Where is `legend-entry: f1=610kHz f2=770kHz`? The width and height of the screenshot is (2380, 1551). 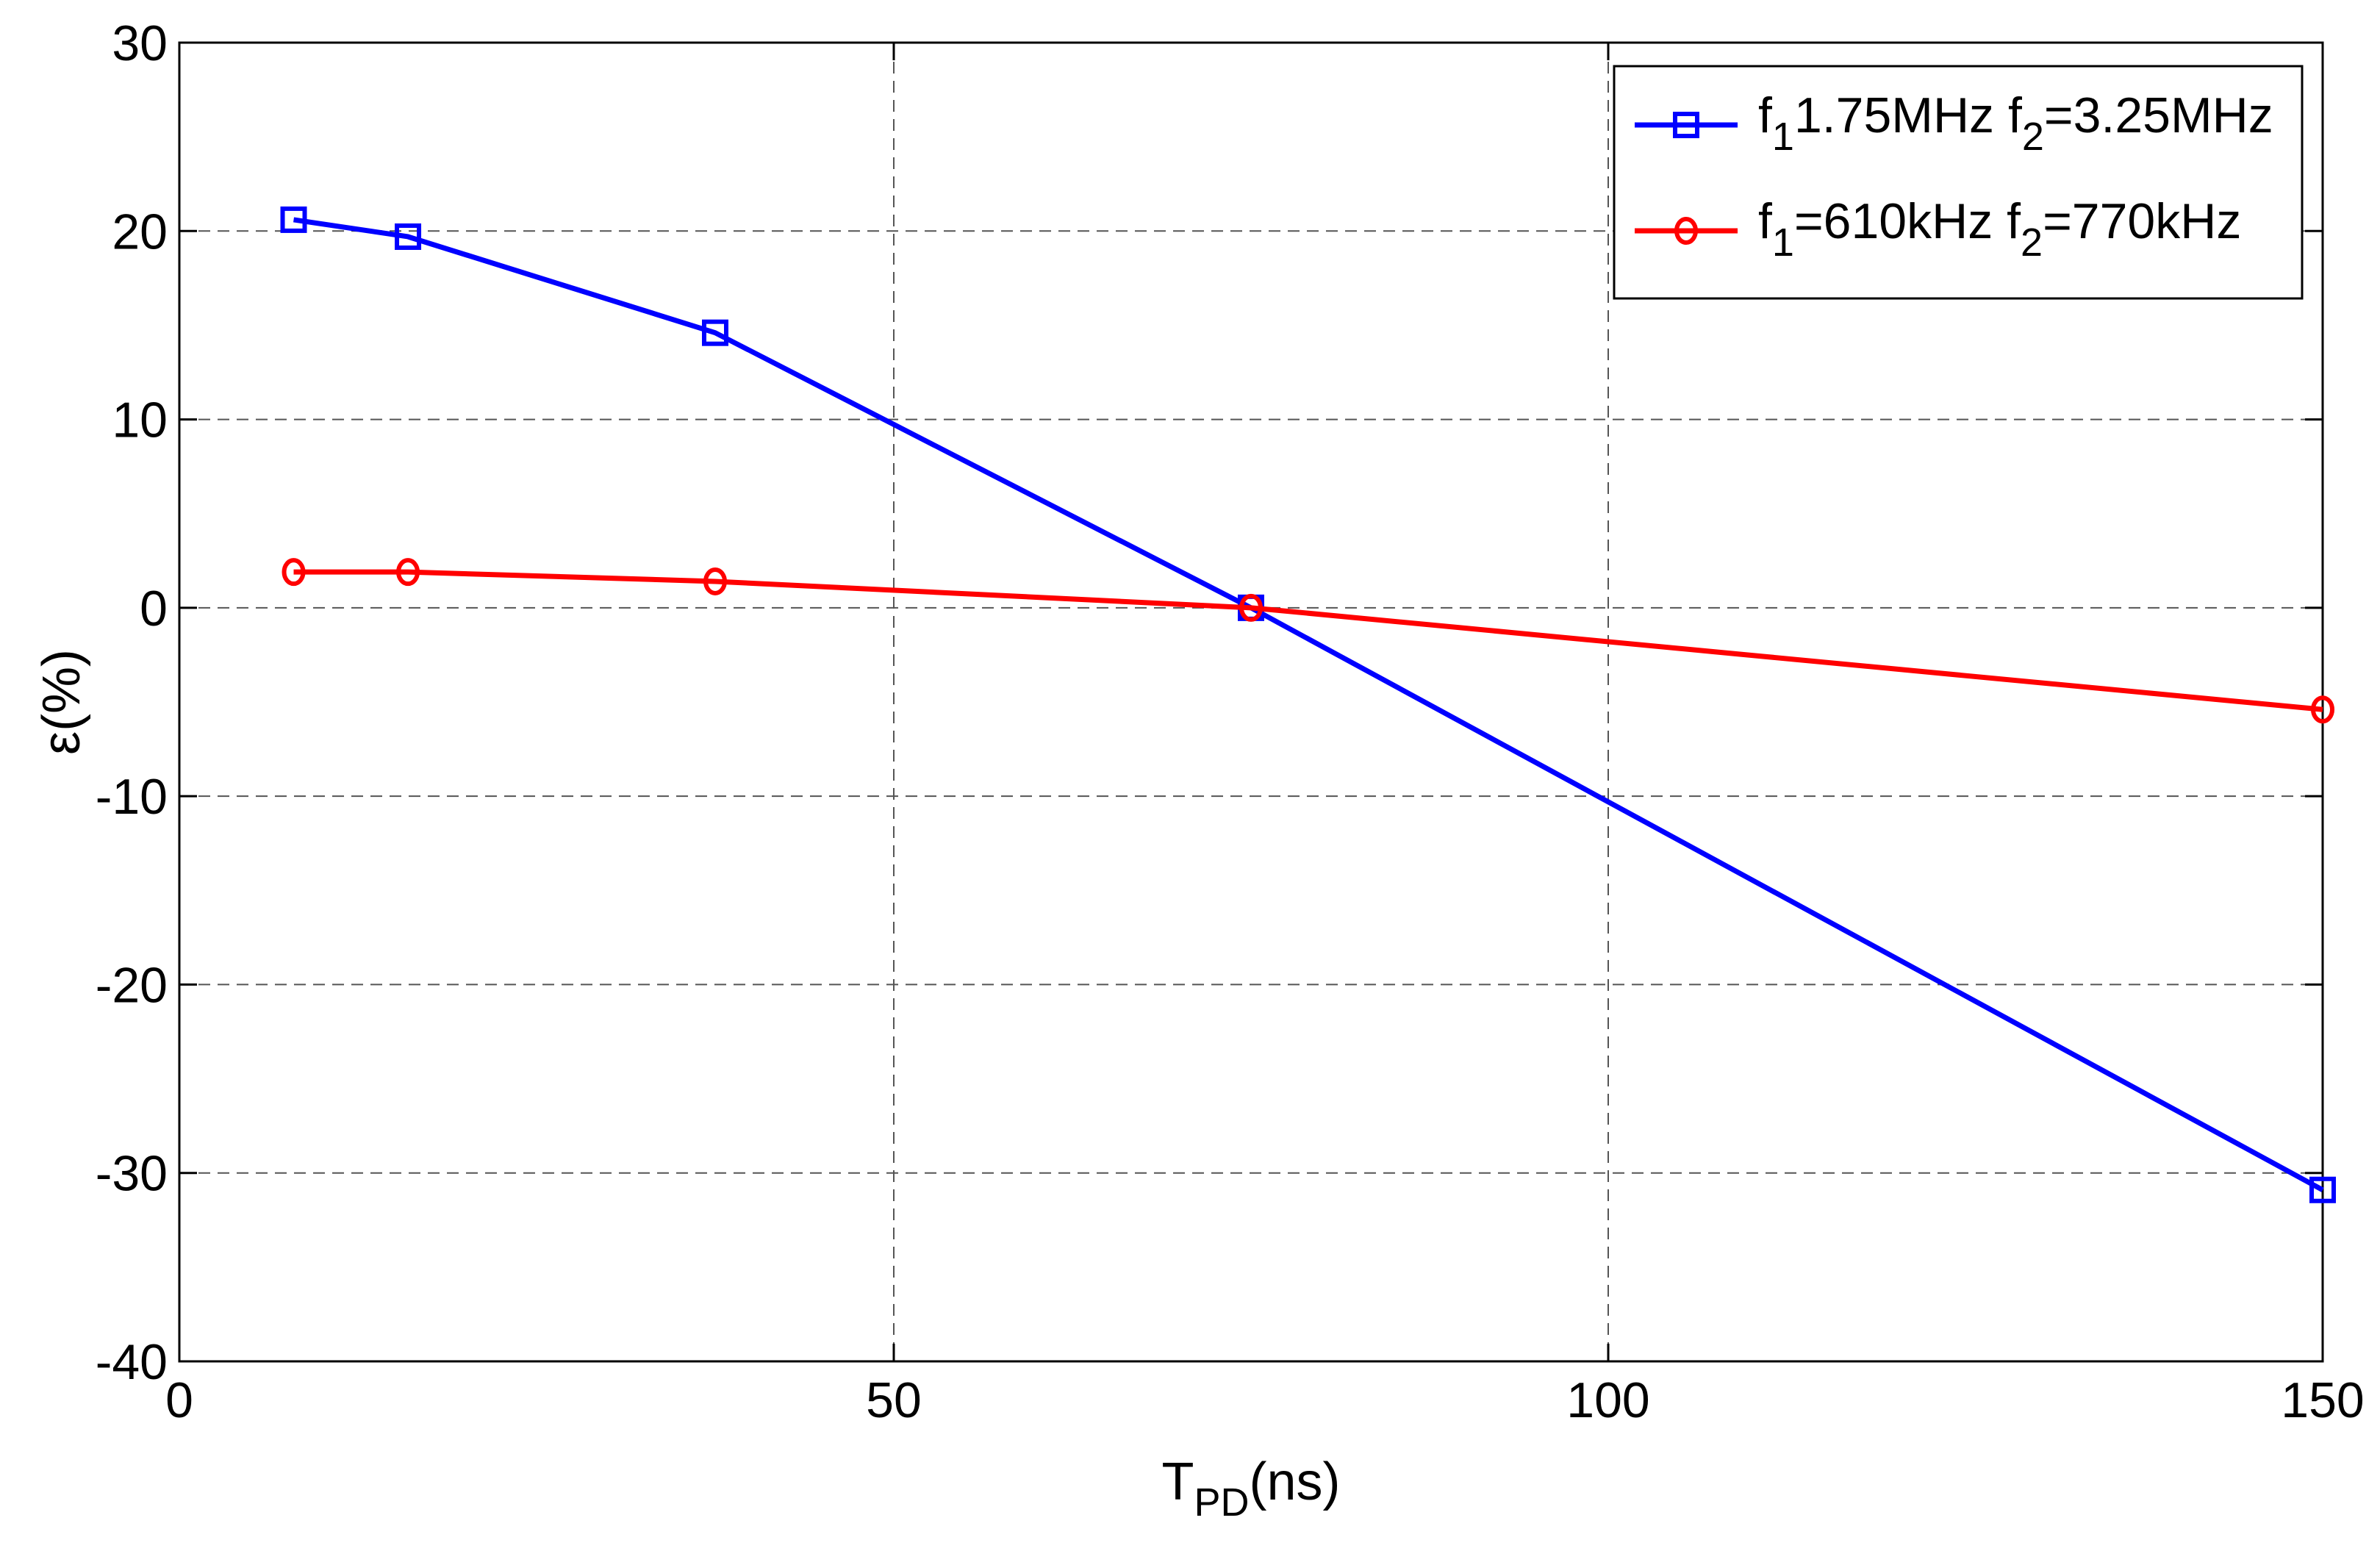
legend-entry: f1=610kHz f2=770kHz is located at coordinates (1938, 229).